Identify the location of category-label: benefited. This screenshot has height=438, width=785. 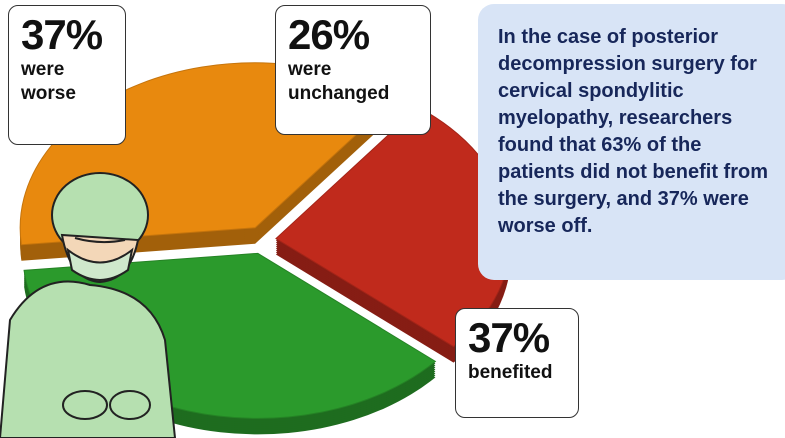
(510, 372).